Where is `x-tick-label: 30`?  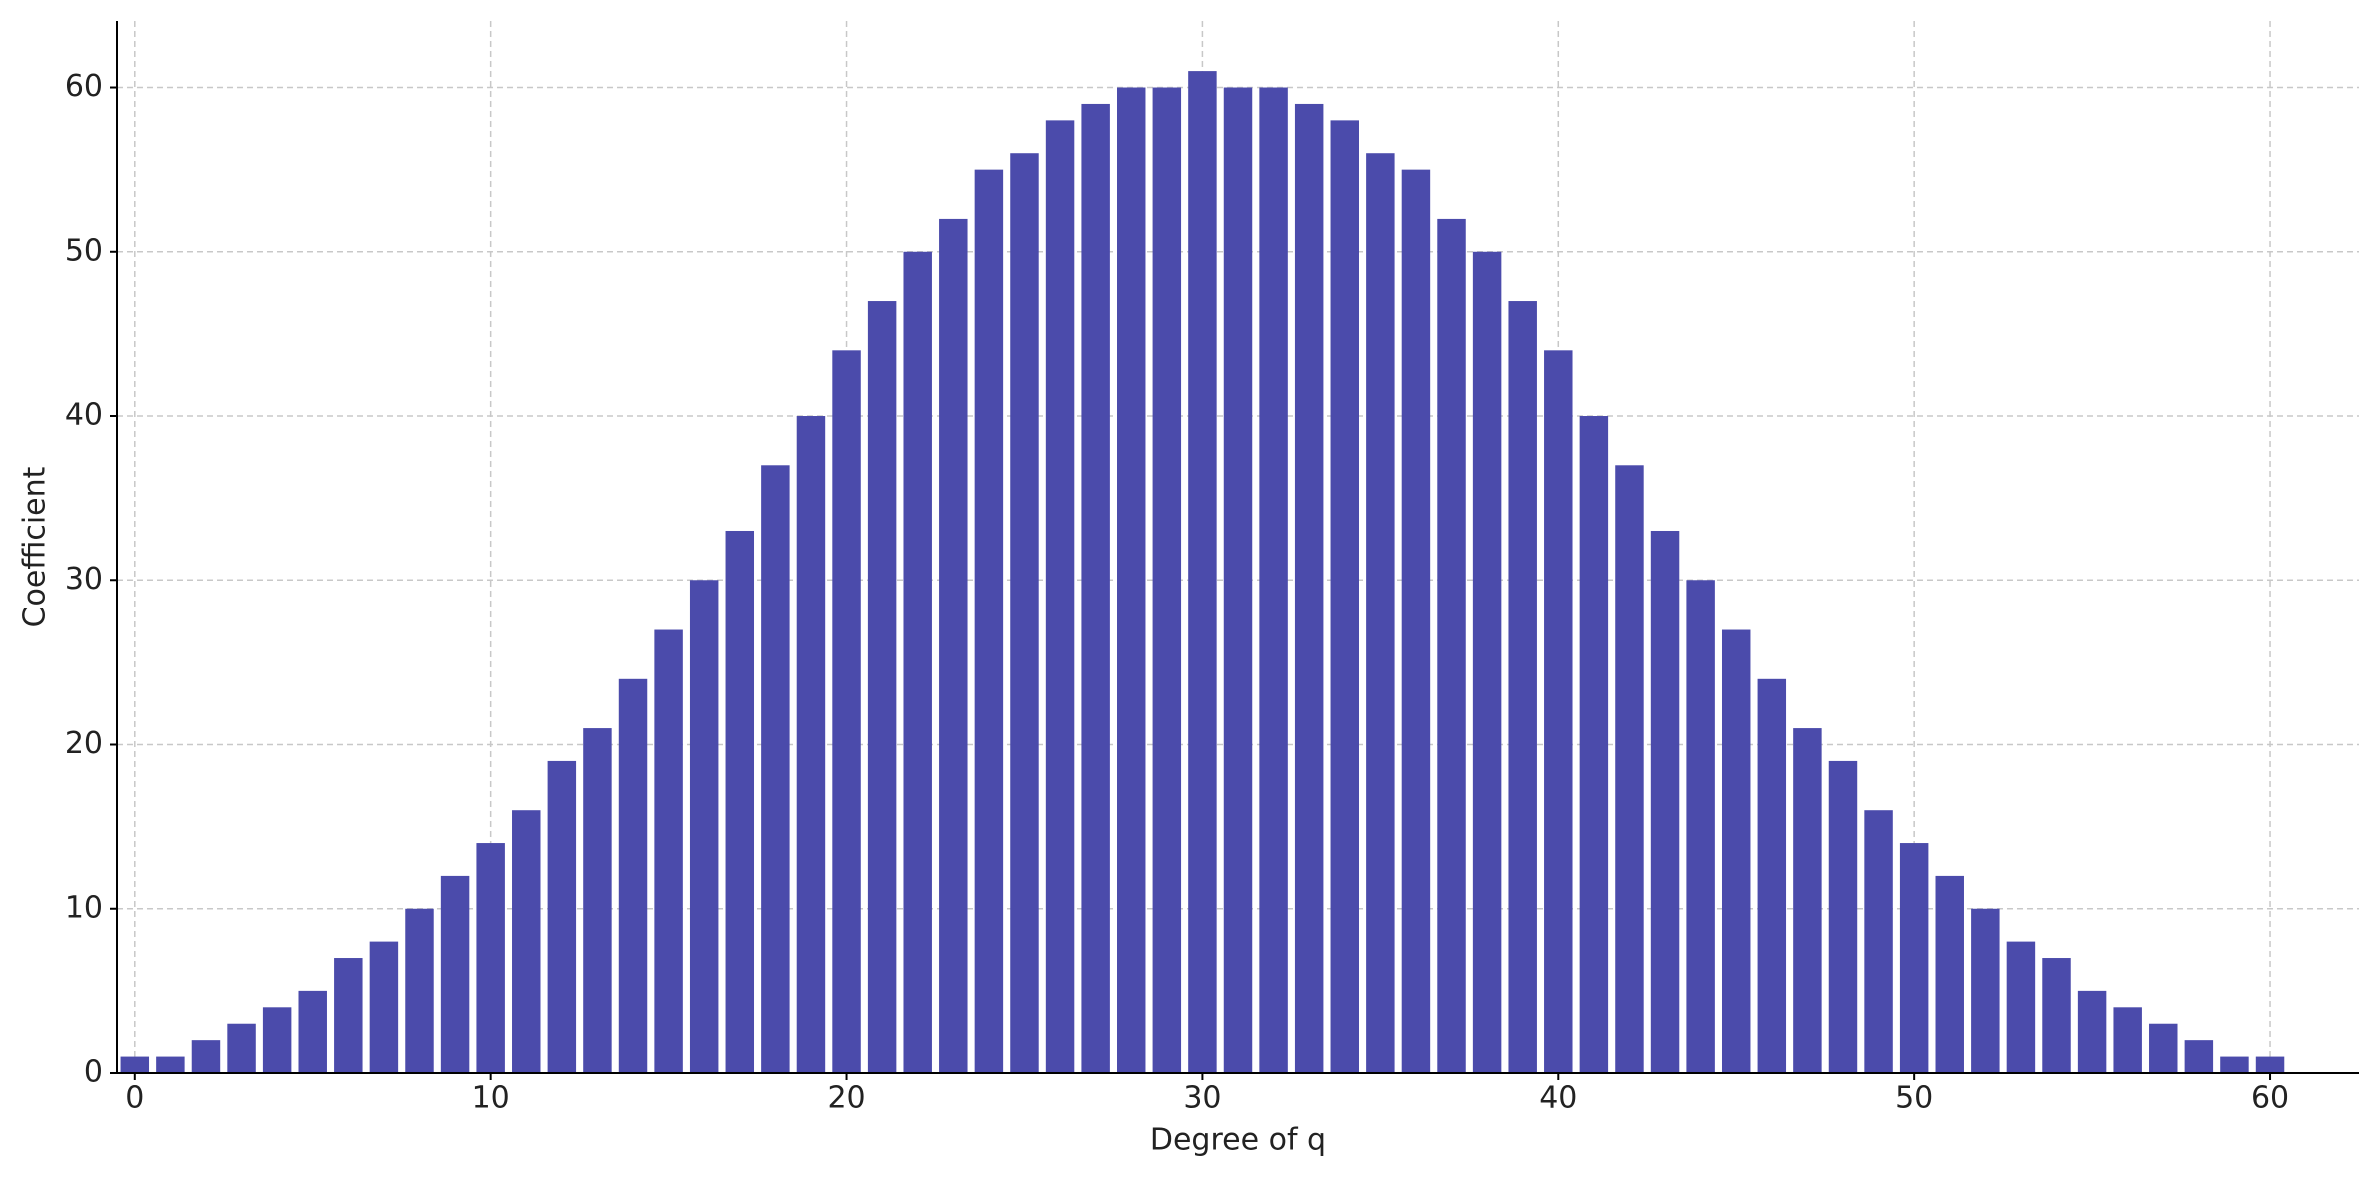
x-tick-label: 30 is located at coordinates (1202, 1098).